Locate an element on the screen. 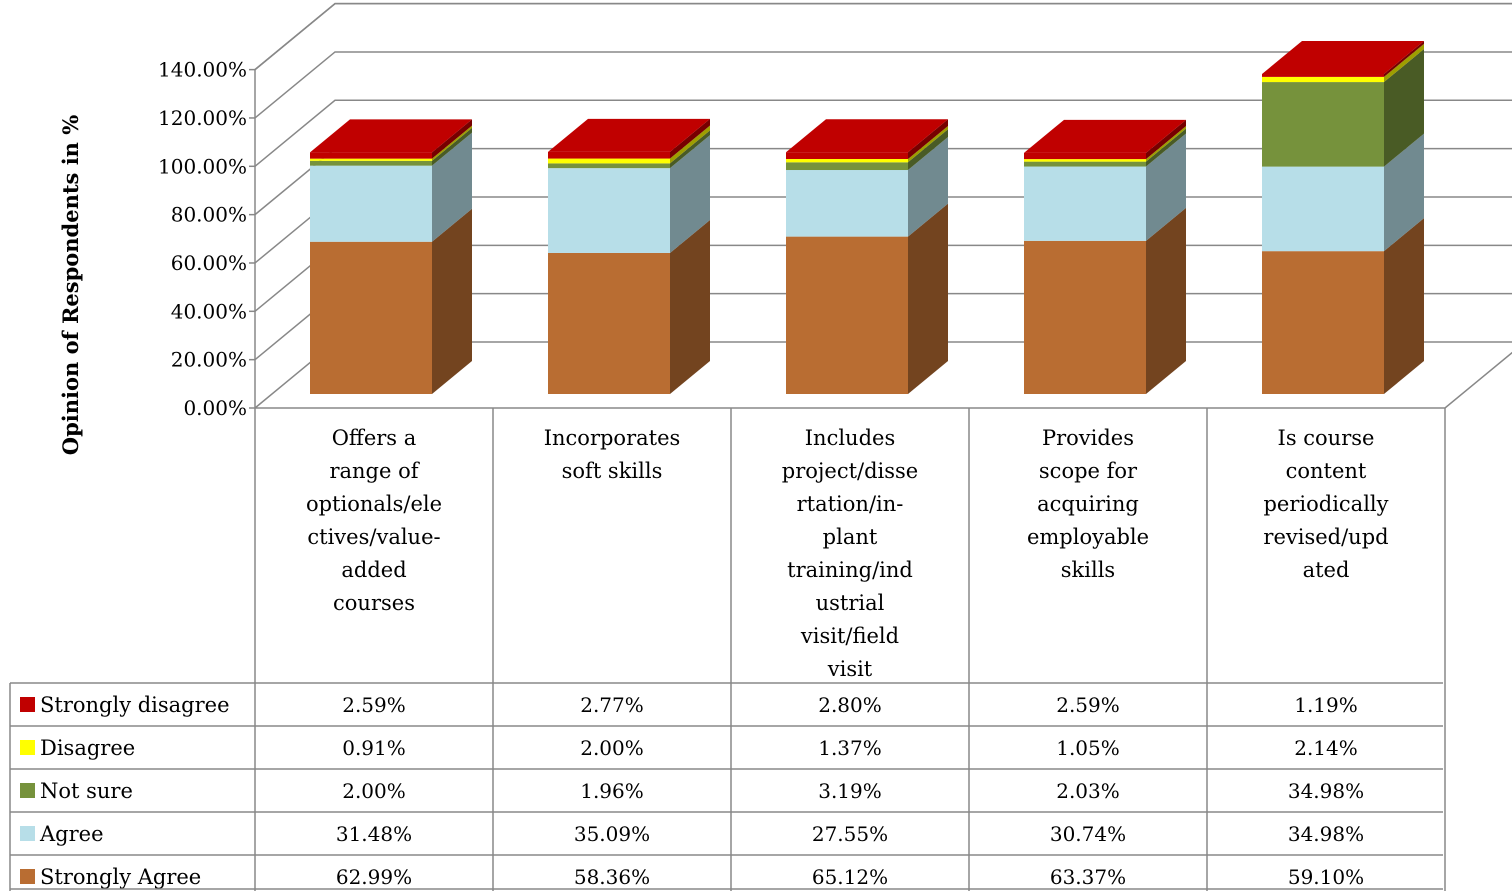 This screenshot has height=891, width=1512. table-cell: 1.05% is located at coordinates (1088, 748).